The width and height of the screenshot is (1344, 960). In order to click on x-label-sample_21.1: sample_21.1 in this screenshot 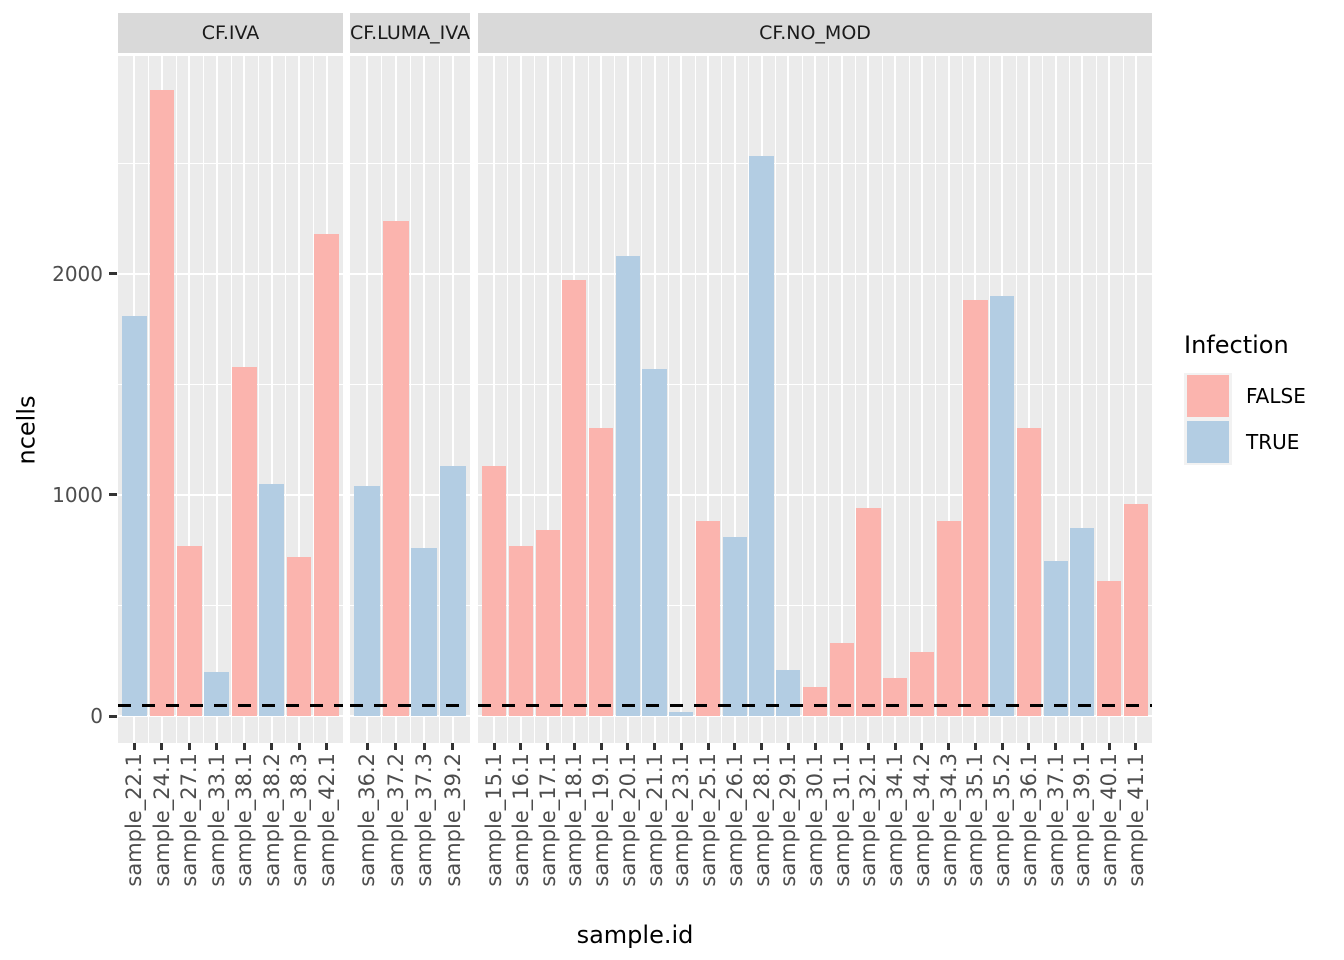, I will do `click(654, 820)`.